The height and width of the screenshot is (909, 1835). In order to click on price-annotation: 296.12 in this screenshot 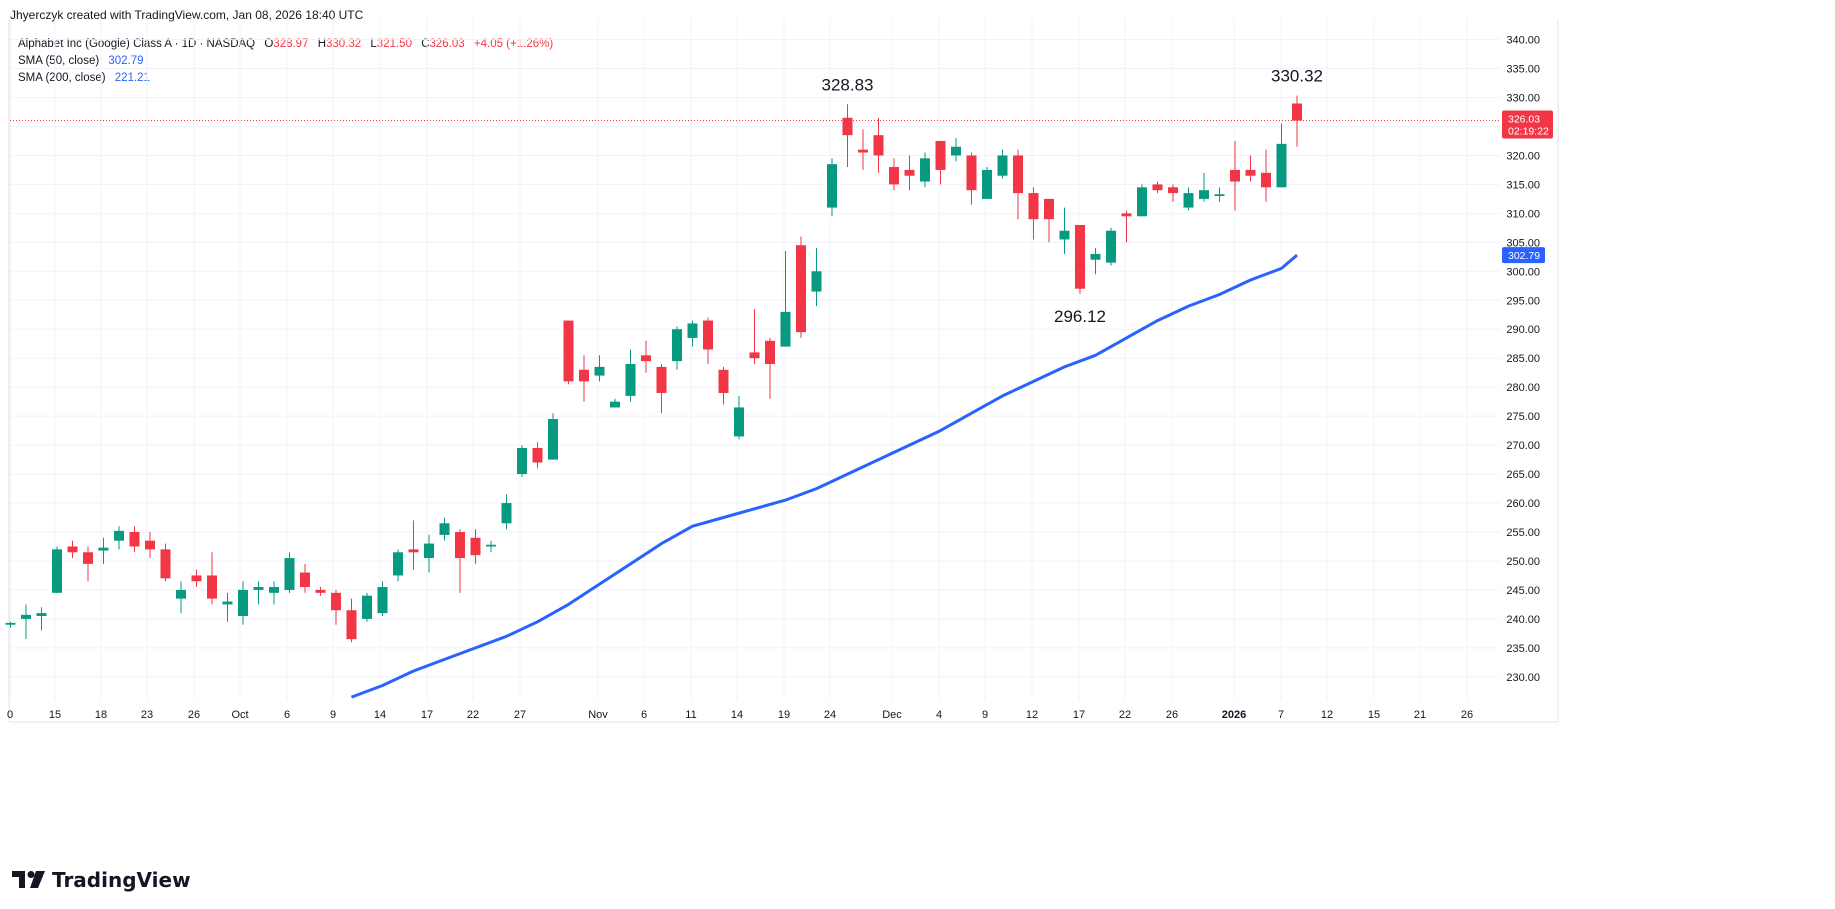, I will do `click(1080, 316)`.